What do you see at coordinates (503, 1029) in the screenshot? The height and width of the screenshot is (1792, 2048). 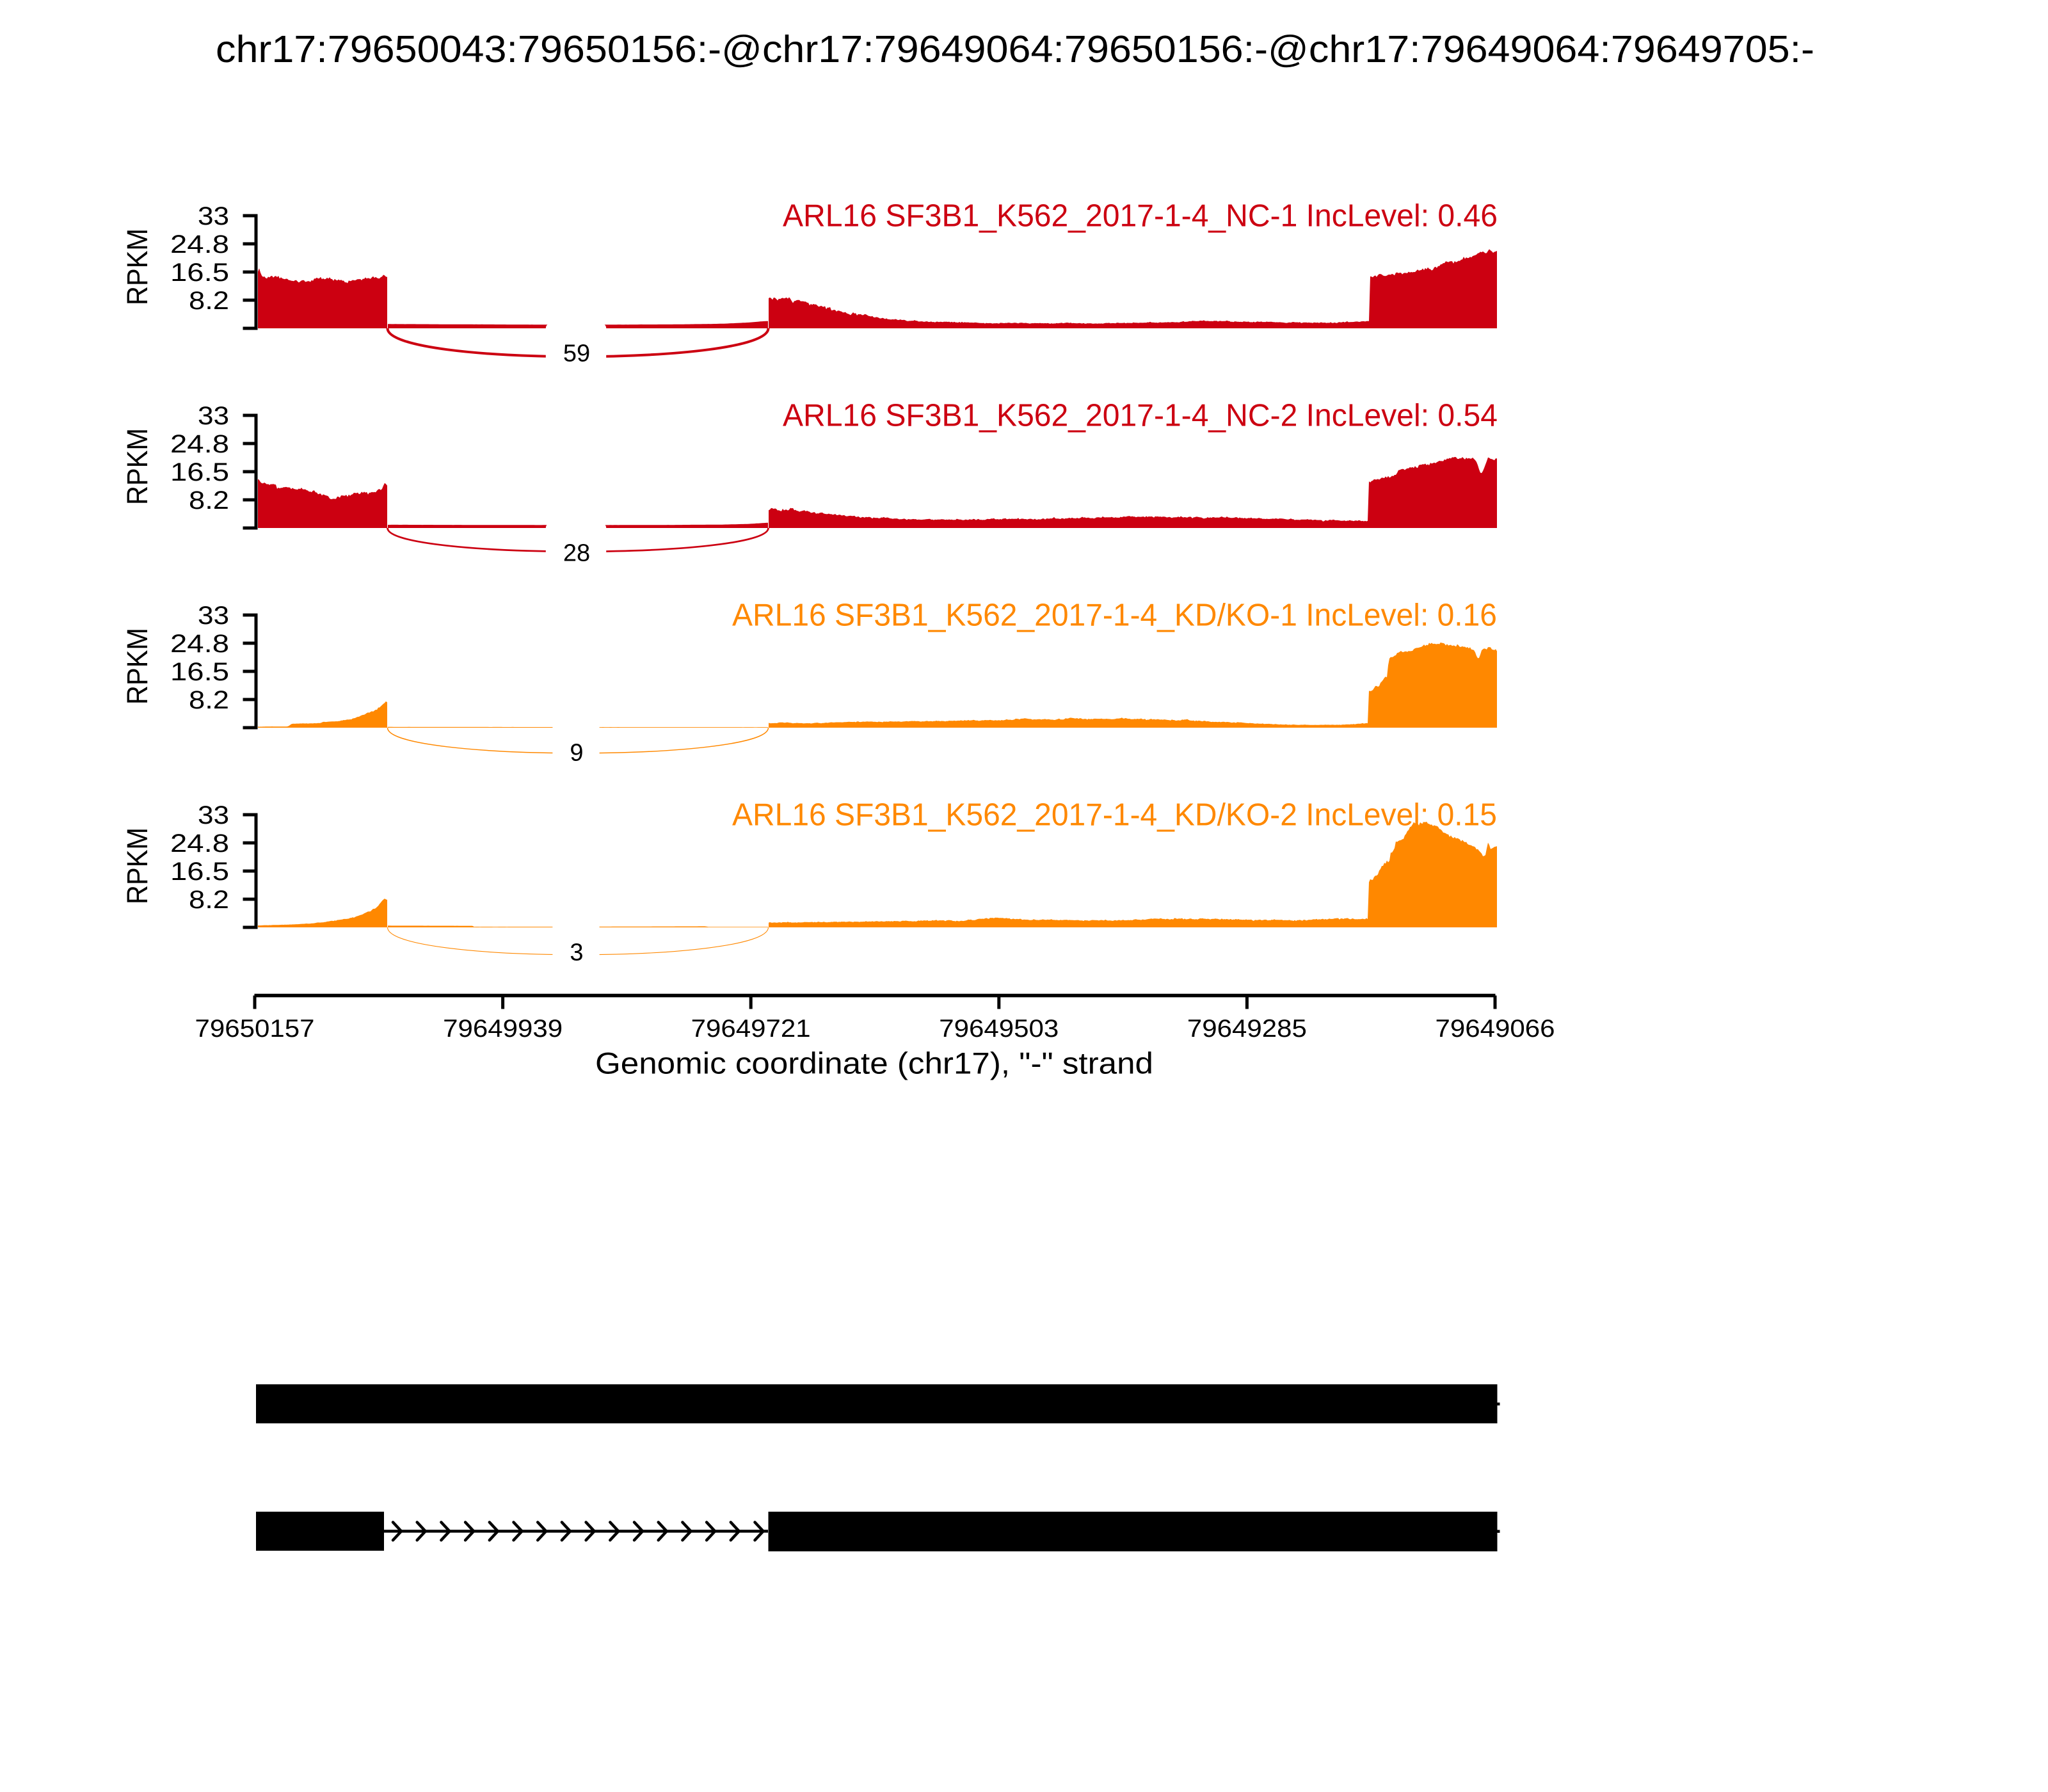 I see `svg-text: 79649939` at bounding box center [503, 1029].